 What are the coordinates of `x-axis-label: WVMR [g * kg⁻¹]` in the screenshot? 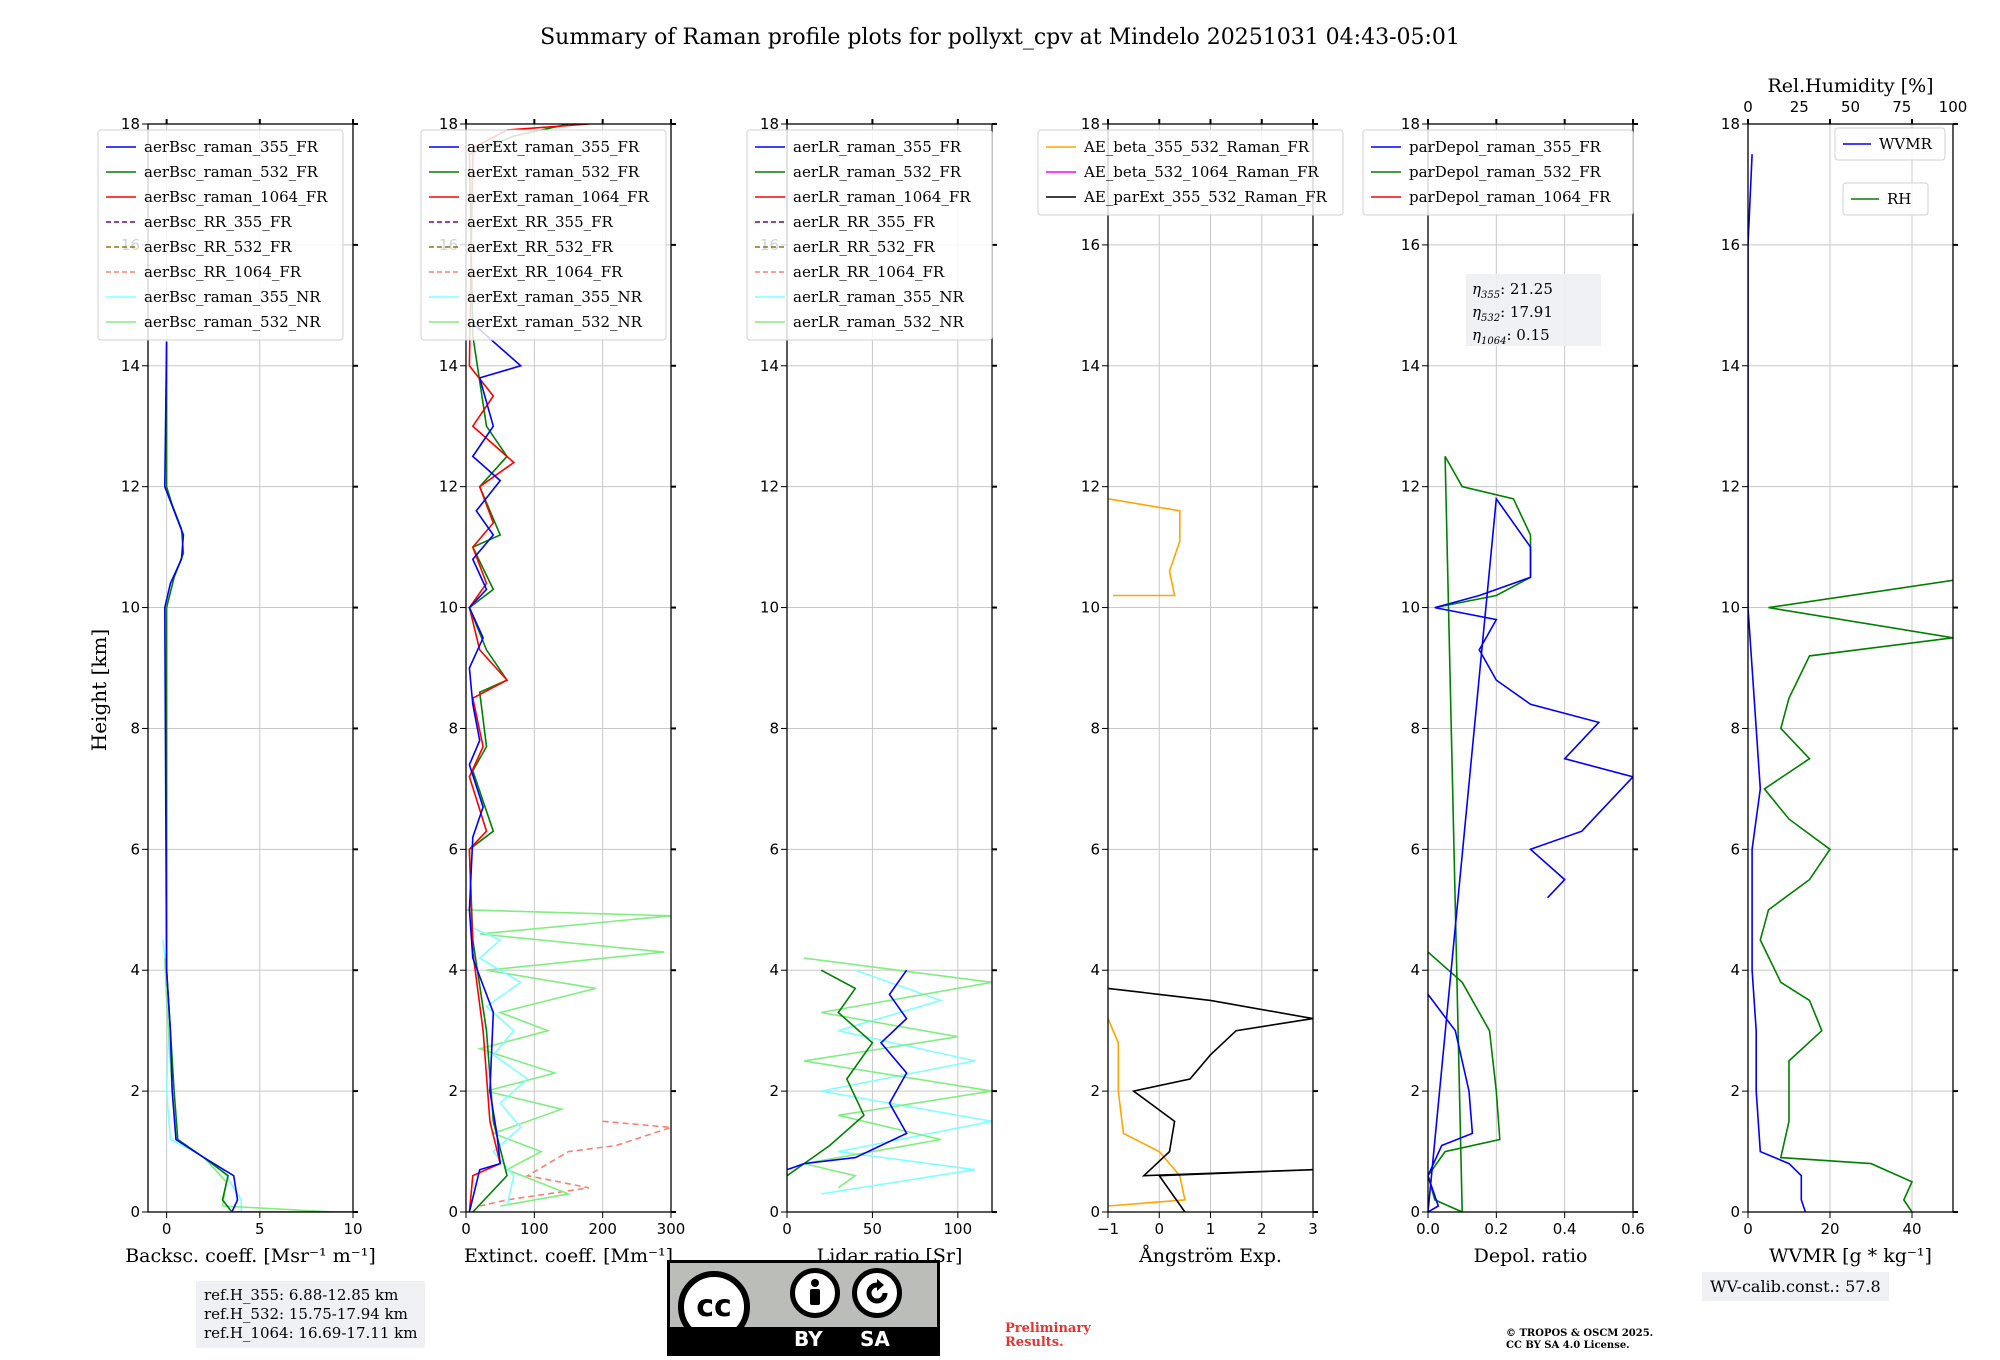 It's located at (1850, 1256).